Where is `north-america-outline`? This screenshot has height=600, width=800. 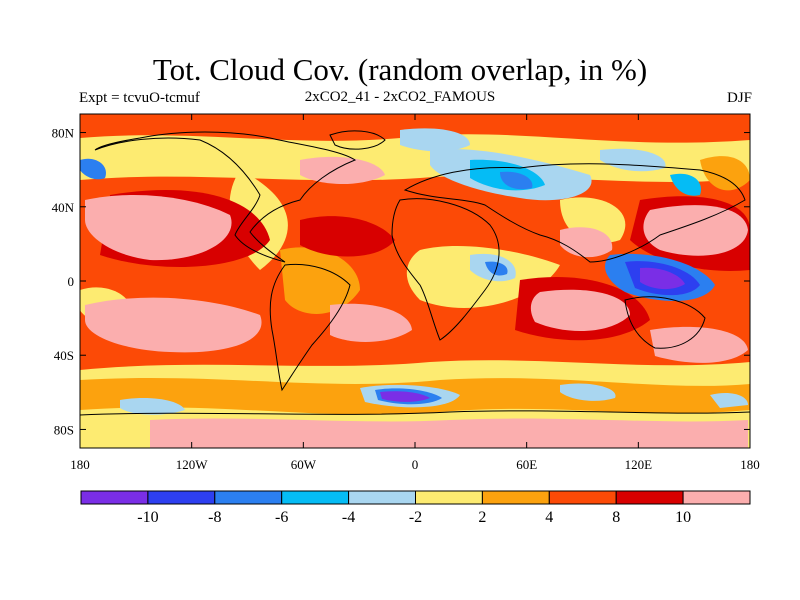 north-america-outline is located at coordinates (225, 197).